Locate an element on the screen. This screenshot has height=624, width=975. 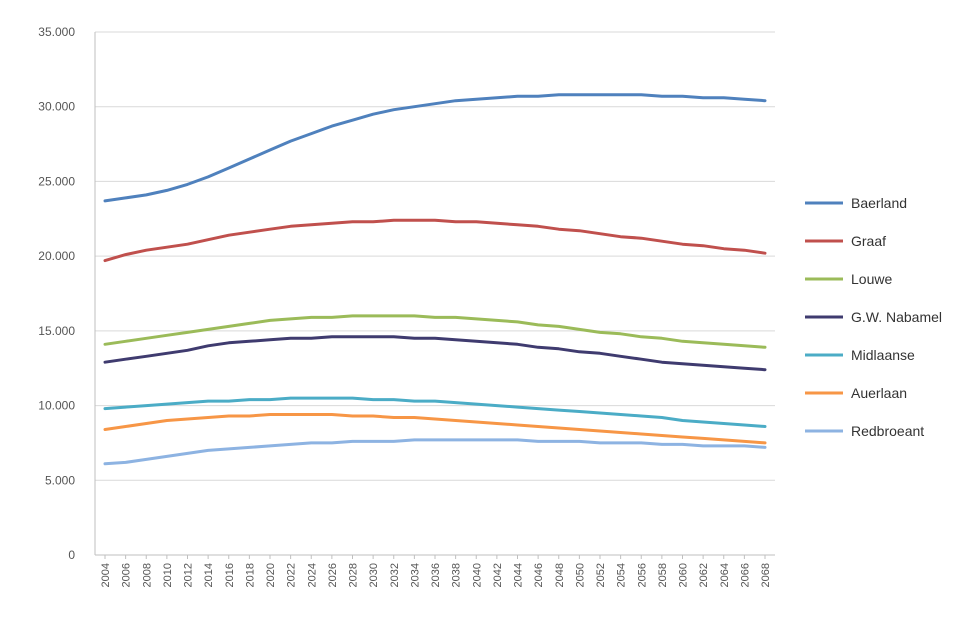
x-tick-label: 2062 is located at coordinates (704, 575).